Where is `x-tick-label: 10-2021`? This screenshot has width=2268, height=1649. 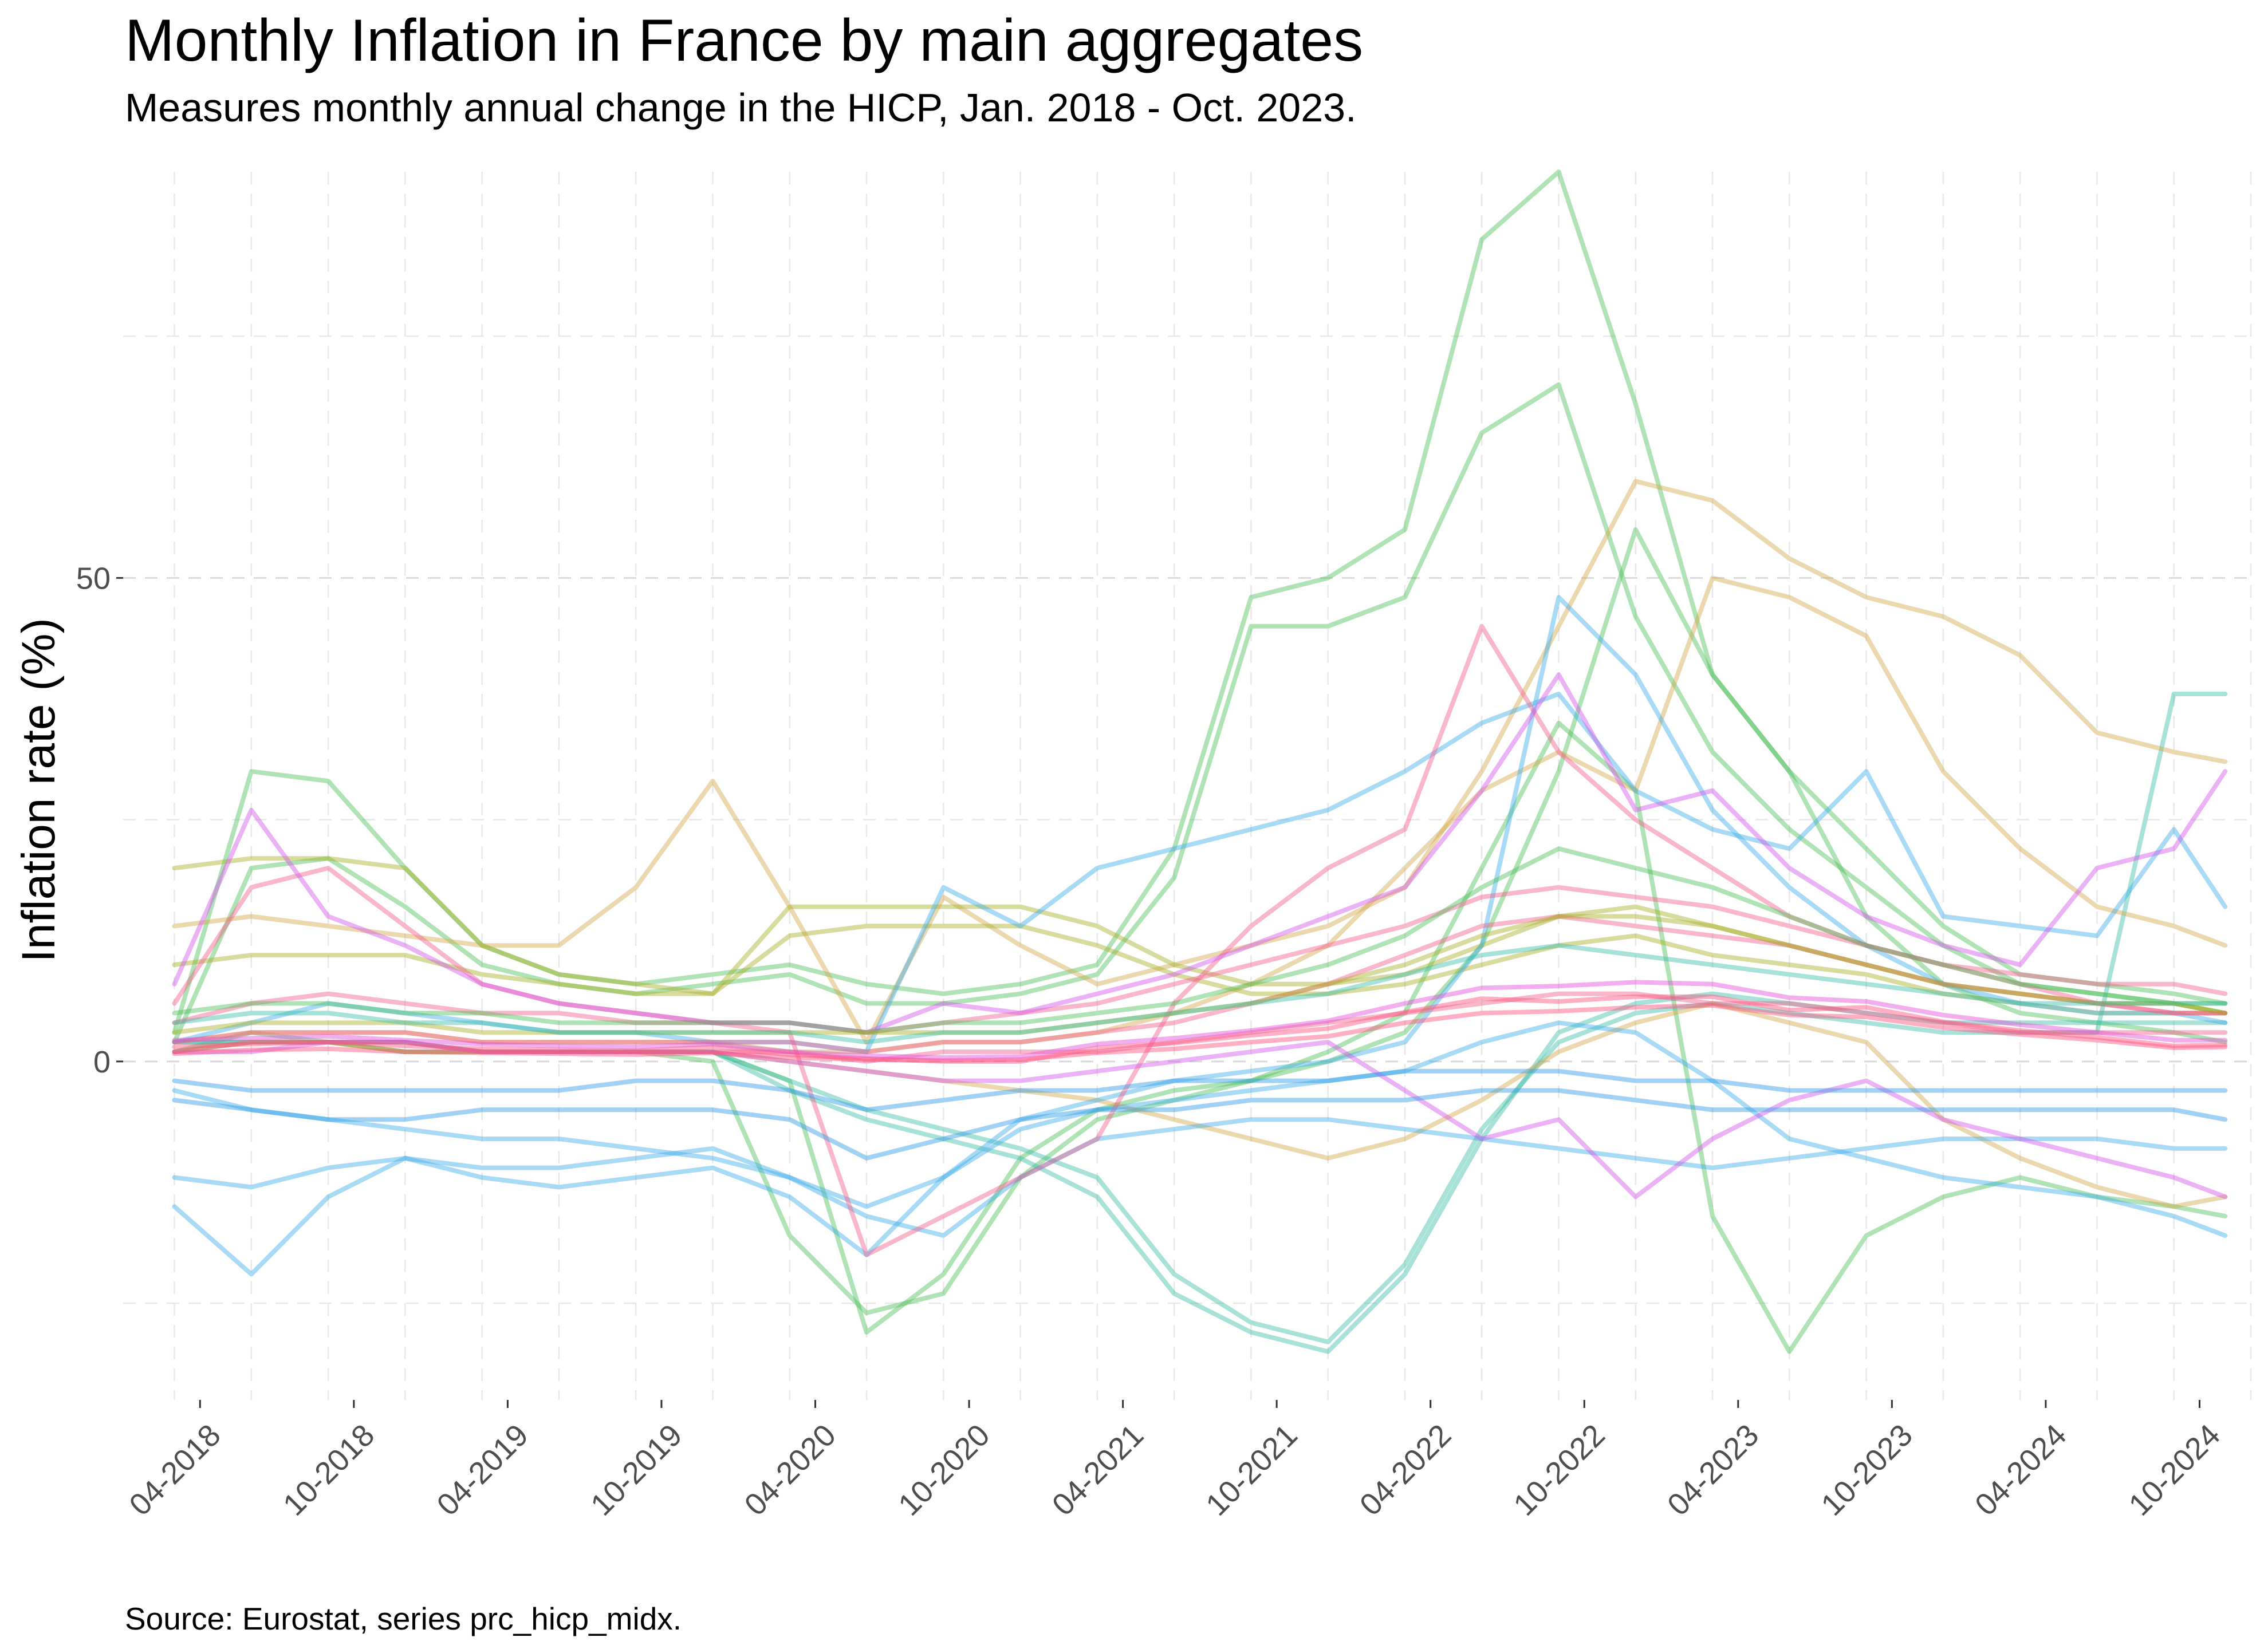 x-tick-label: 10-2021 is located at coordinates (1251, 1470).